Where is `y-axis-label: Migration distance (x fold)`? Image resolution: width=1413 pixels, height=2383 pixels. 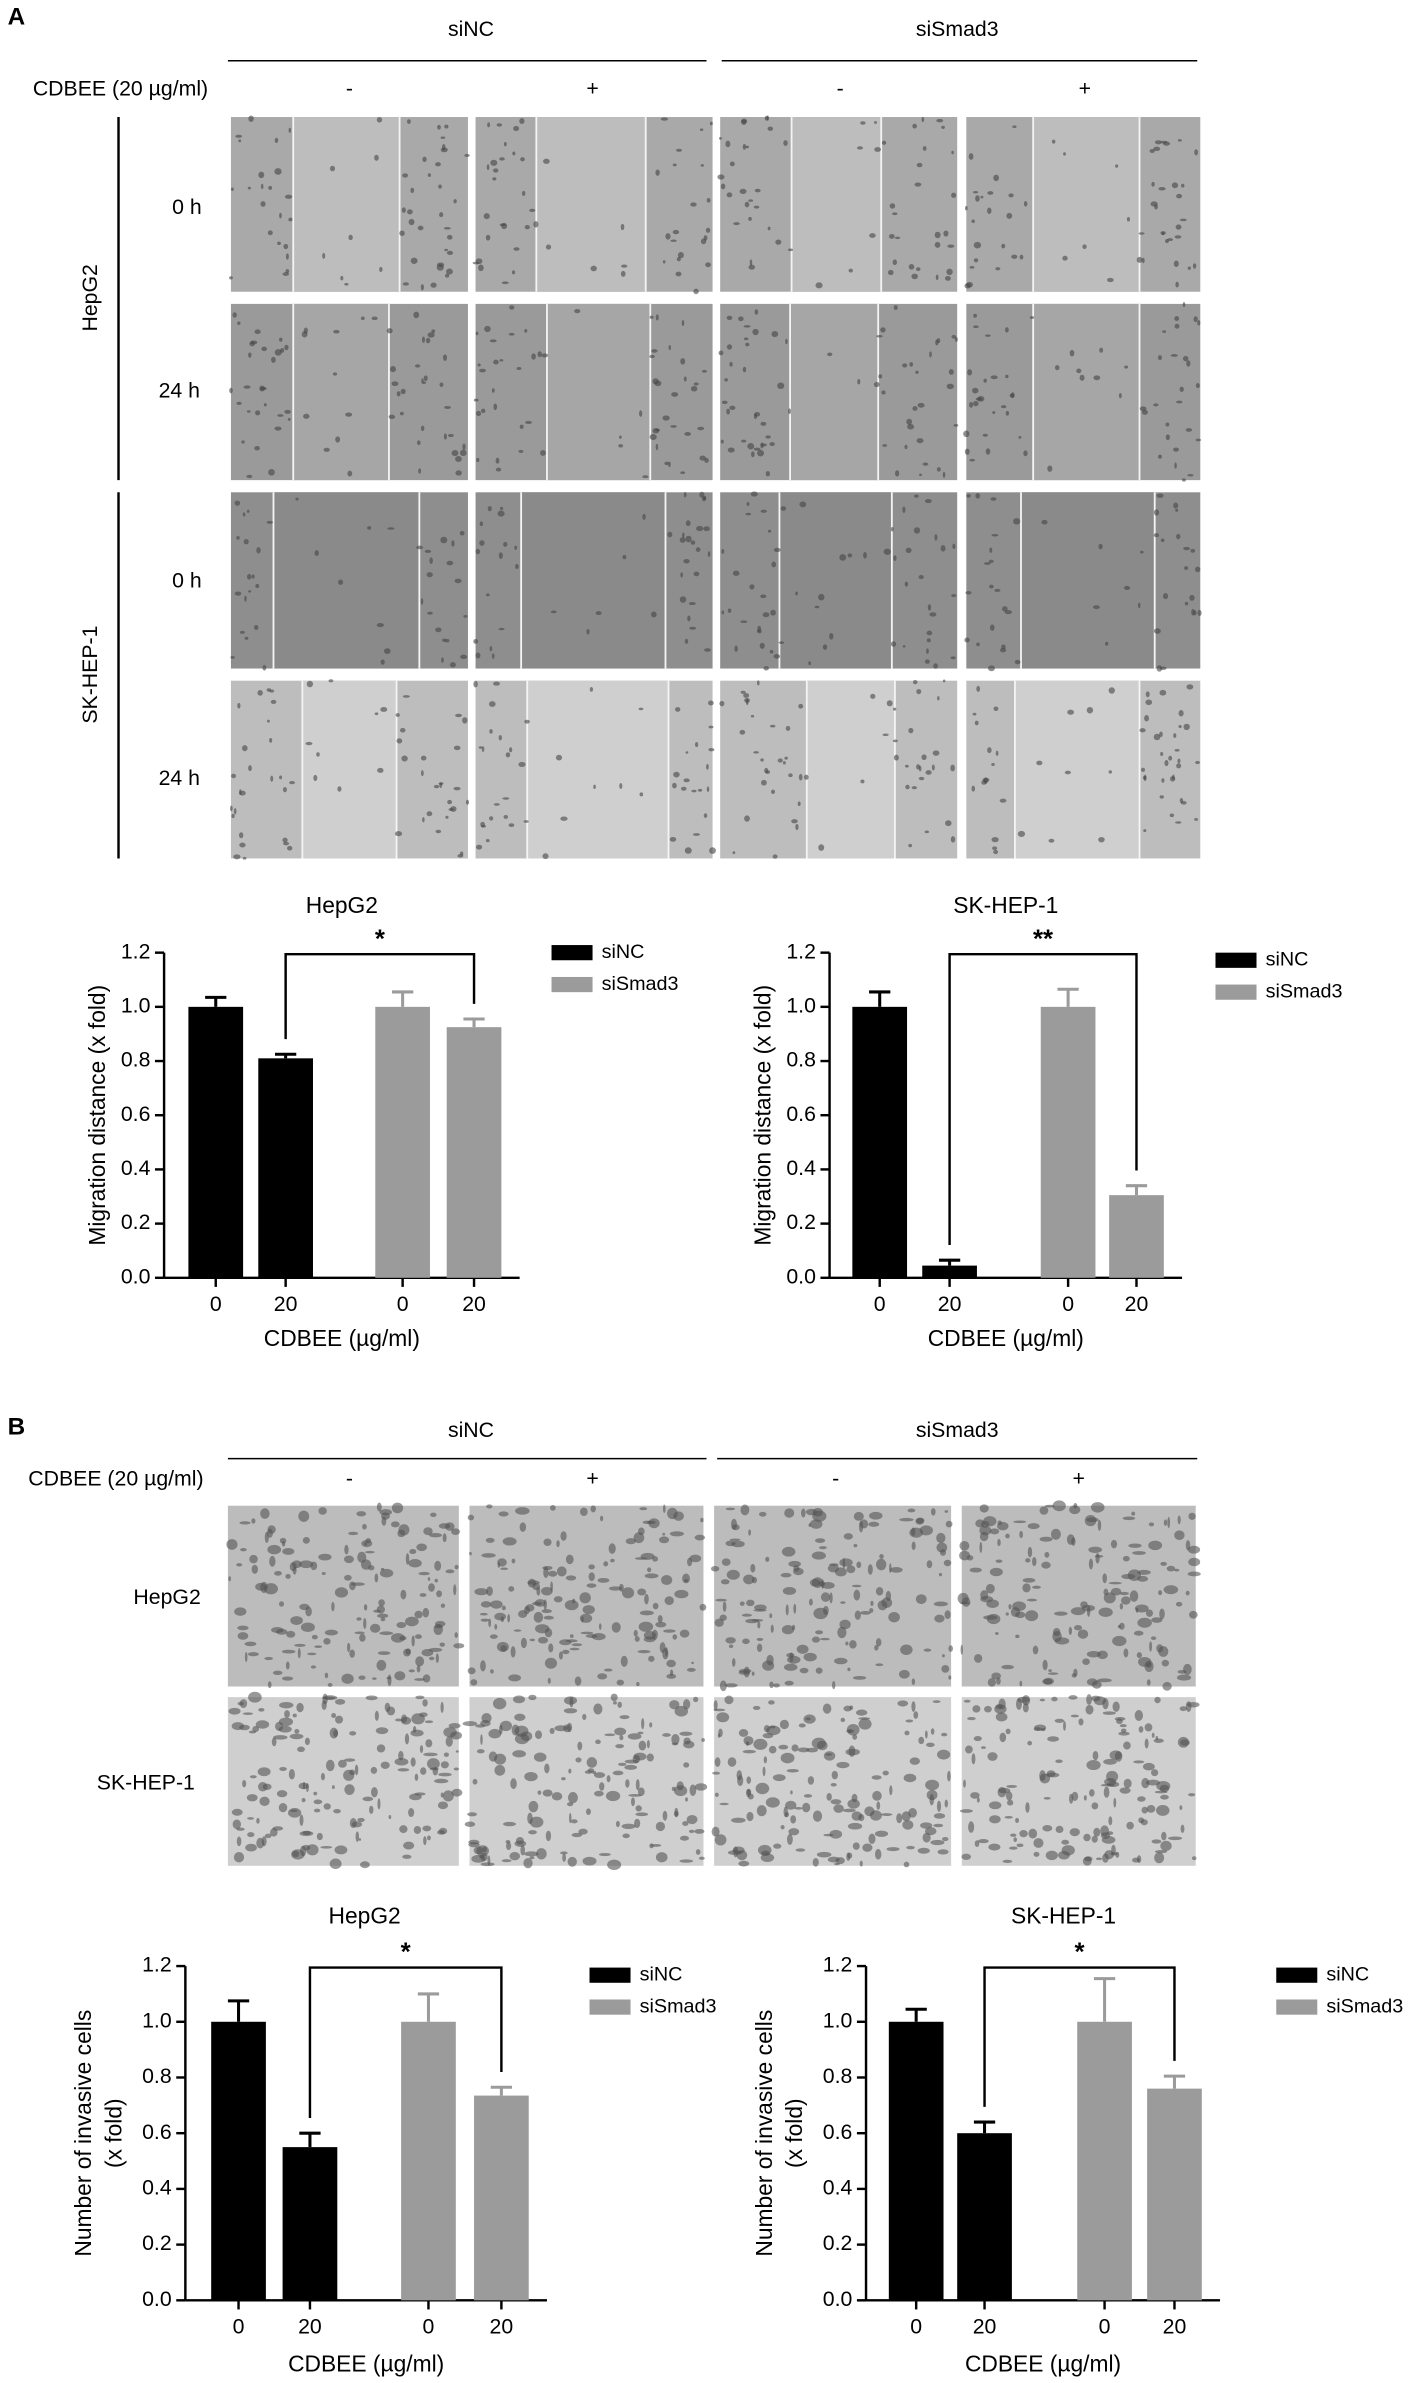
y-axis-label: Migration distance (x fold) is located at coordinates (762, 1115).